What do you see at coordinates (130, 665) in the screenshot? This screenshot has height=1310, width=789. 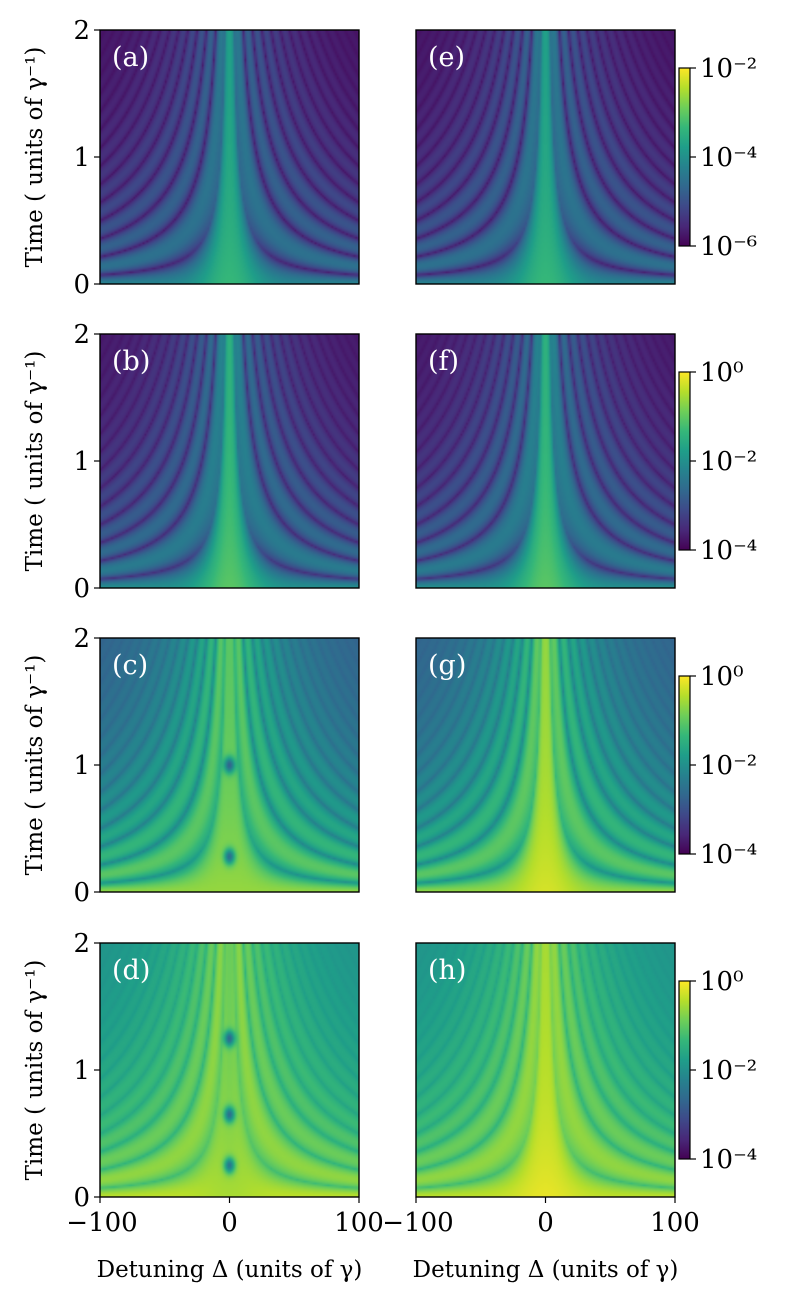 I see `panel-label: (c)` at bounding box center [130, 665].